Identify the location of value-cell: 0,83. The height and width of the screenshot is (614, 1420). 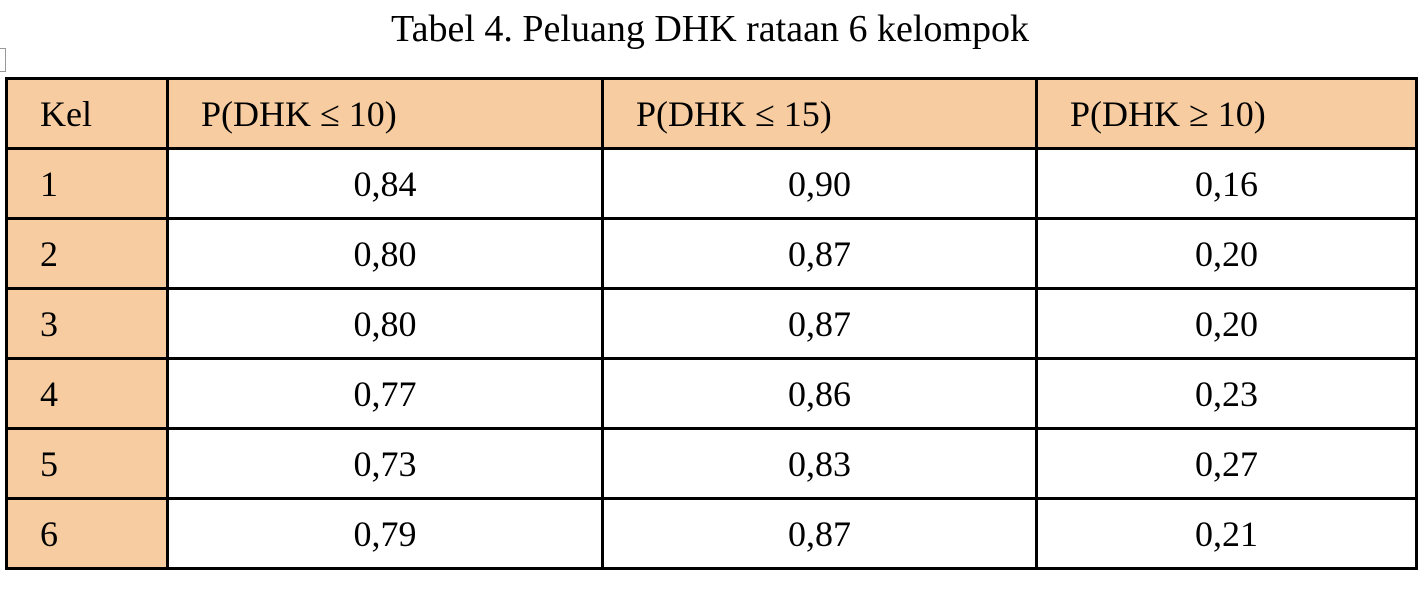
(819, 463).